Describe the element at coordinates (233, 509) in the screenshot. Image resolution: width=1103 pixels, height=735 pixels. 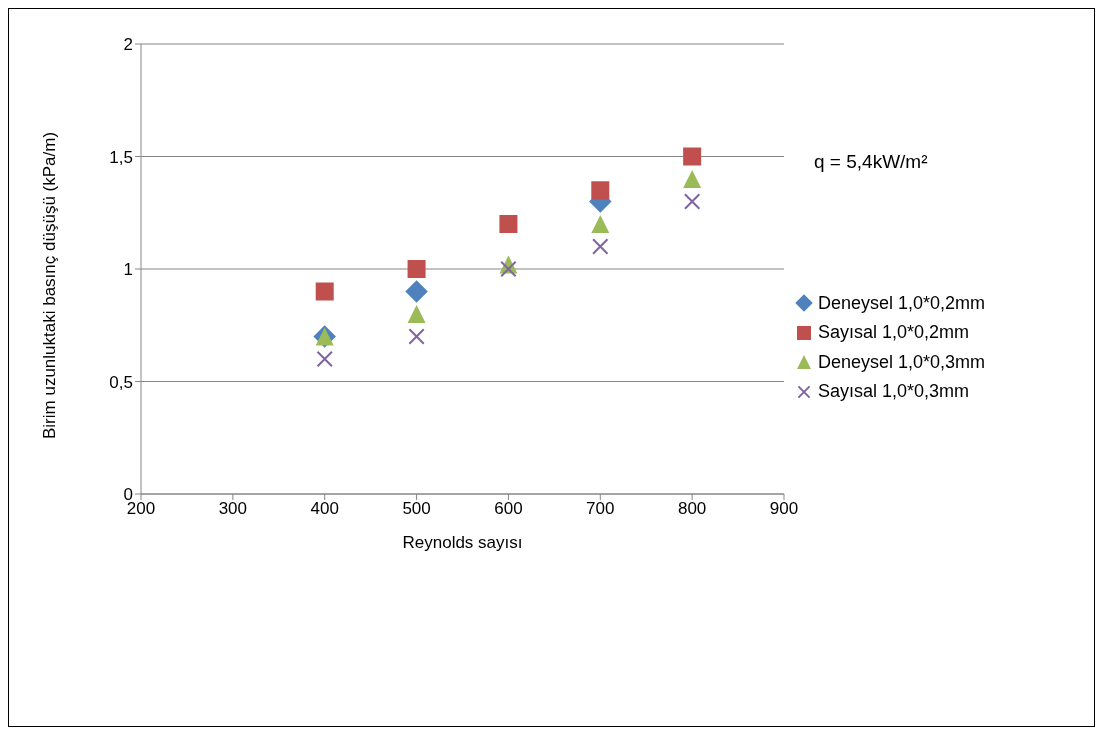
I see `x-tick-label: 300` at that location.